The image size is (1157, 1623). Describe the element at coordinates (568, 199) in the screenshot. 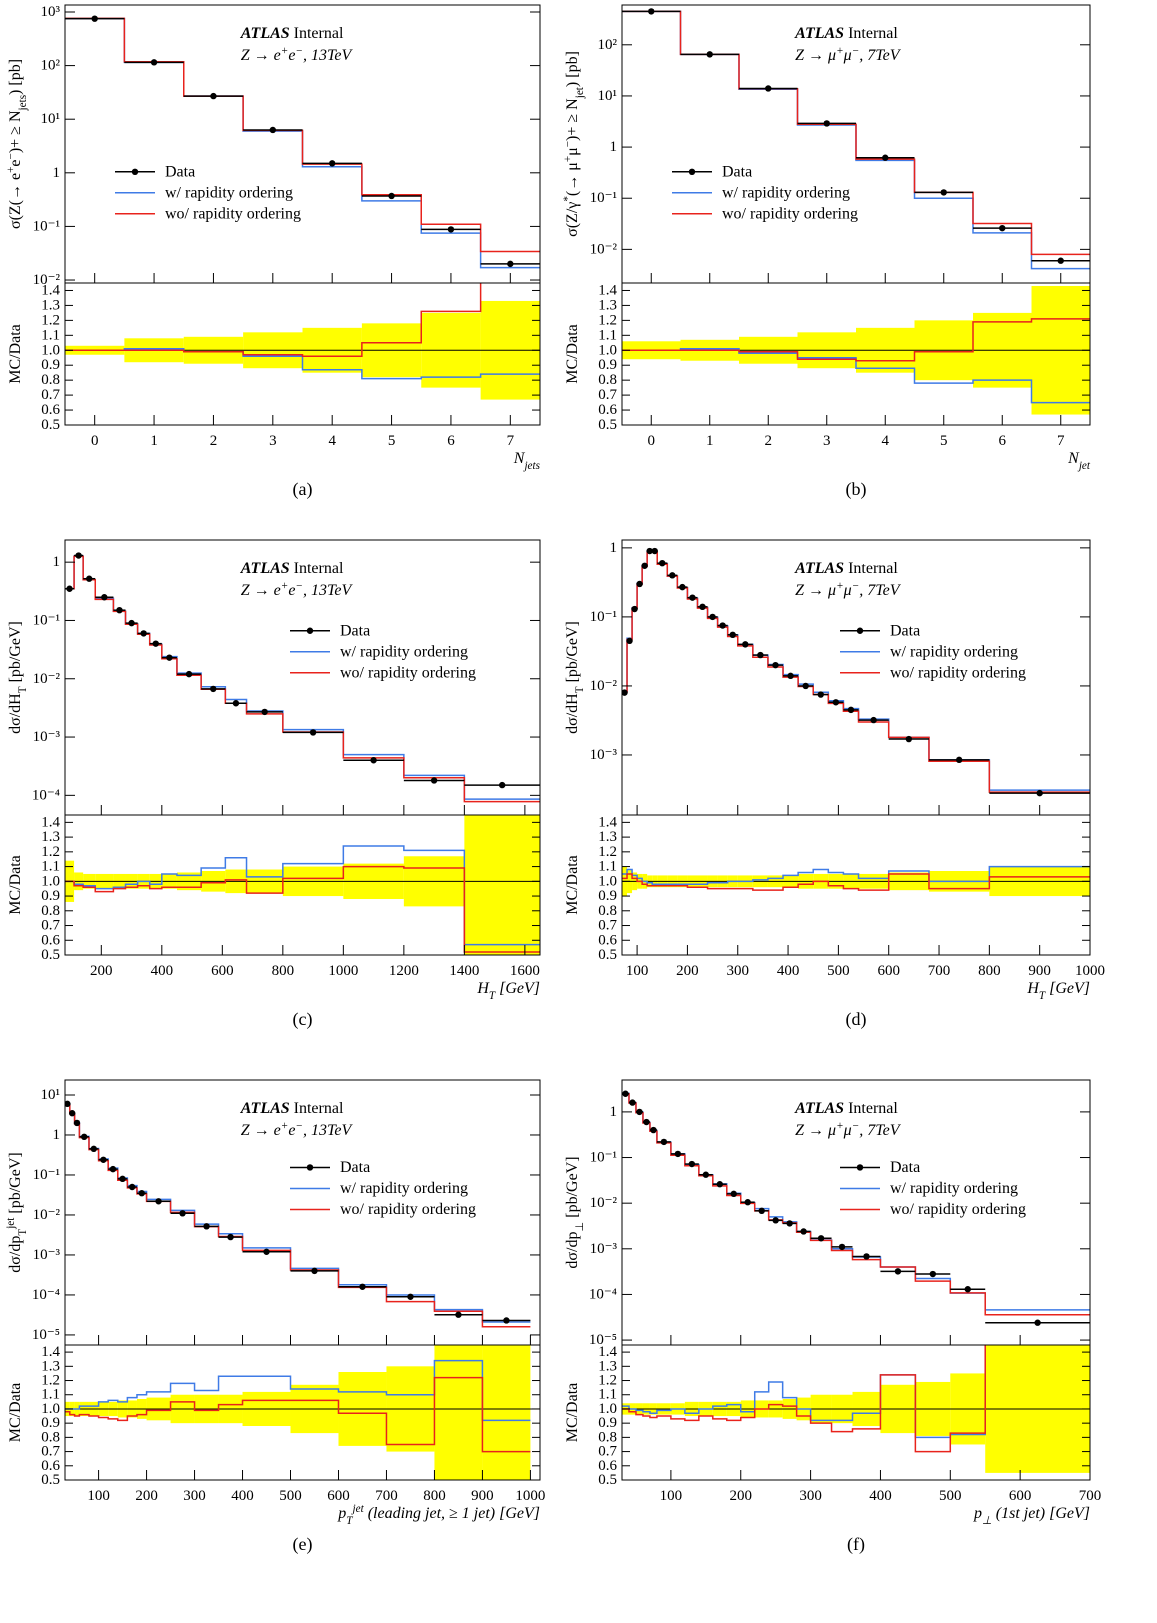

I see `y-axis-label-sup: *` at that location.